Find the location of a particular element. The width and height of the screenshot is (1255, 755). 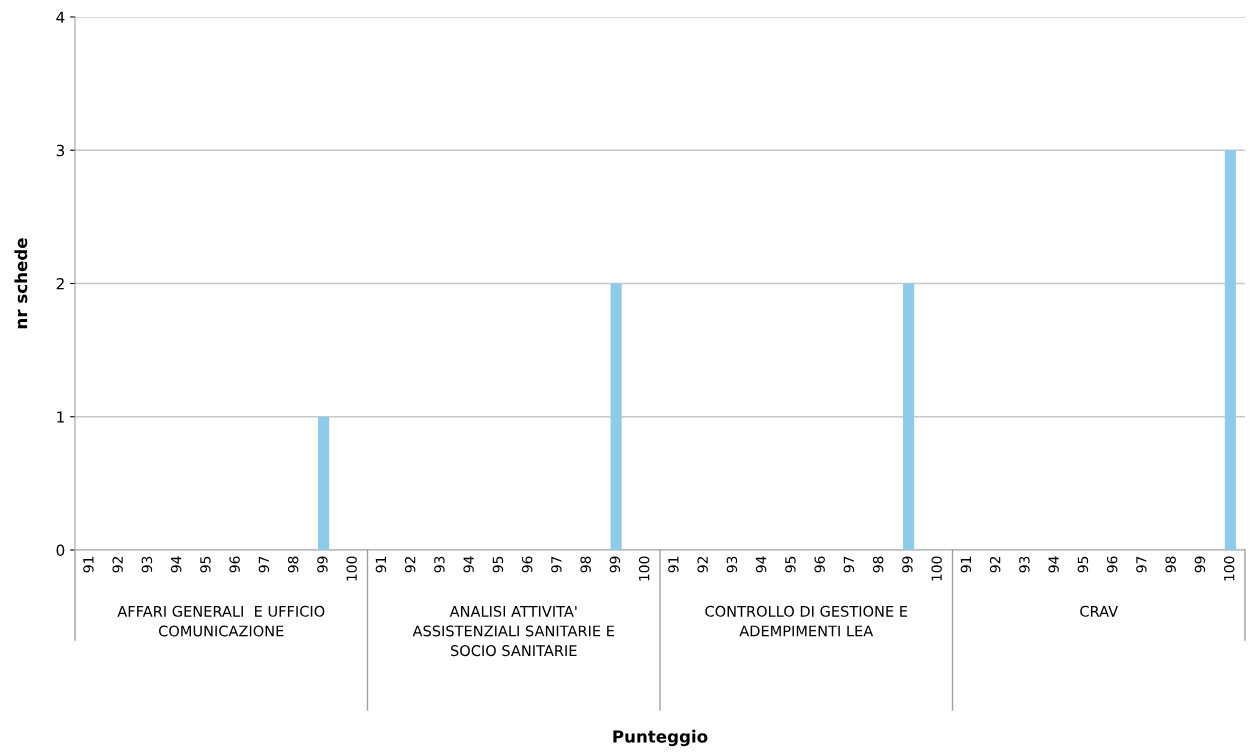

y-tick-label: 2 is located at coordinates (60, 283).